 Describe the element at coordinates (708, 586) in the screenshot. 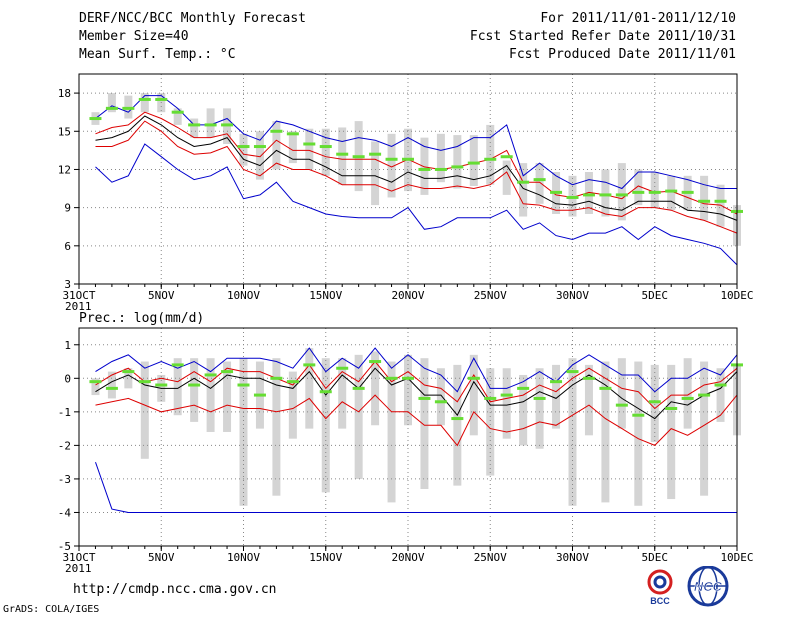

I see `ncc-logo: NCC` at that location.